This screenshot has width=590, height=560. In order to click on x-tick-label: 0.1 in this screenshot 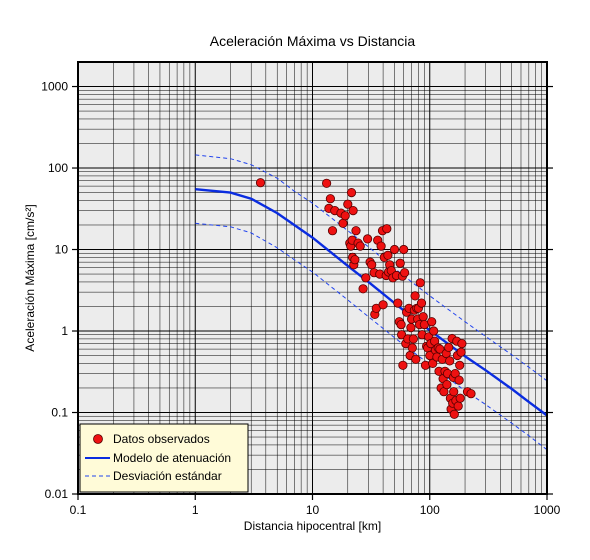, I will do `click(78, 510)`.